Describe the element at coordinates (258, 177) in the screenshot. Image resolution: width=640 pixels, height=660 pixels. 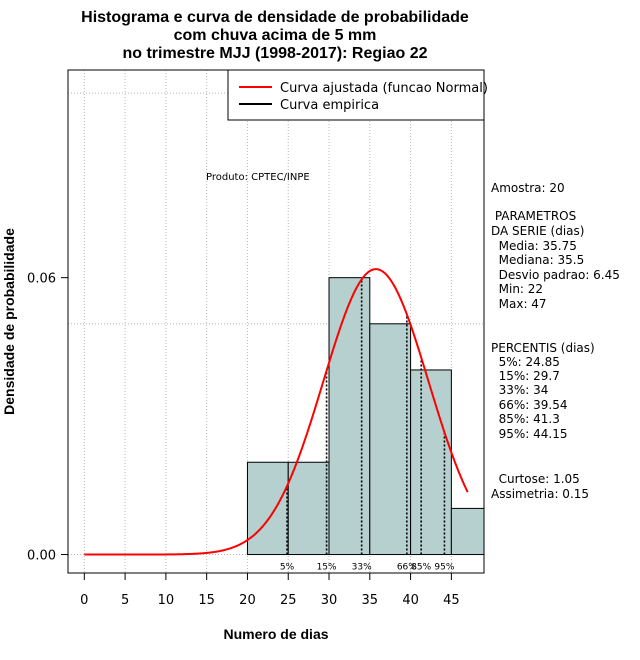
I see `product-annotation: Produto: CPTEC/INPE` at that location.